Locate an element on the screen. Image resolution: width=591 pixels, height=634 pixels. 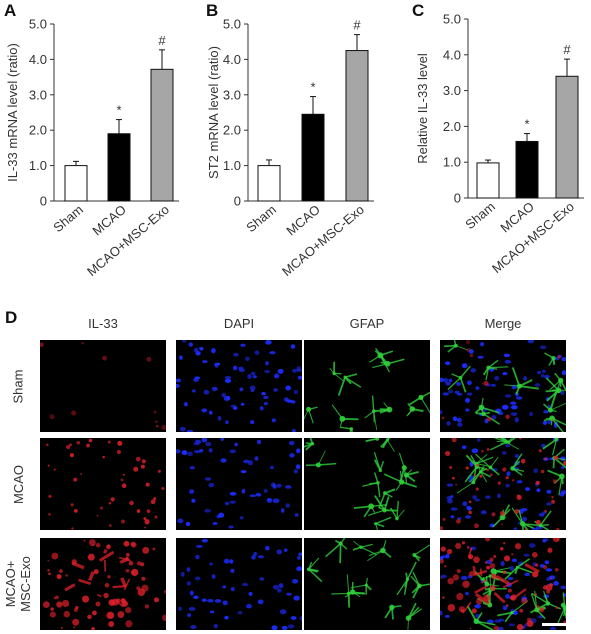
micrograph-mcao-msc-exo-gfap is located at coordinates (367, 584).